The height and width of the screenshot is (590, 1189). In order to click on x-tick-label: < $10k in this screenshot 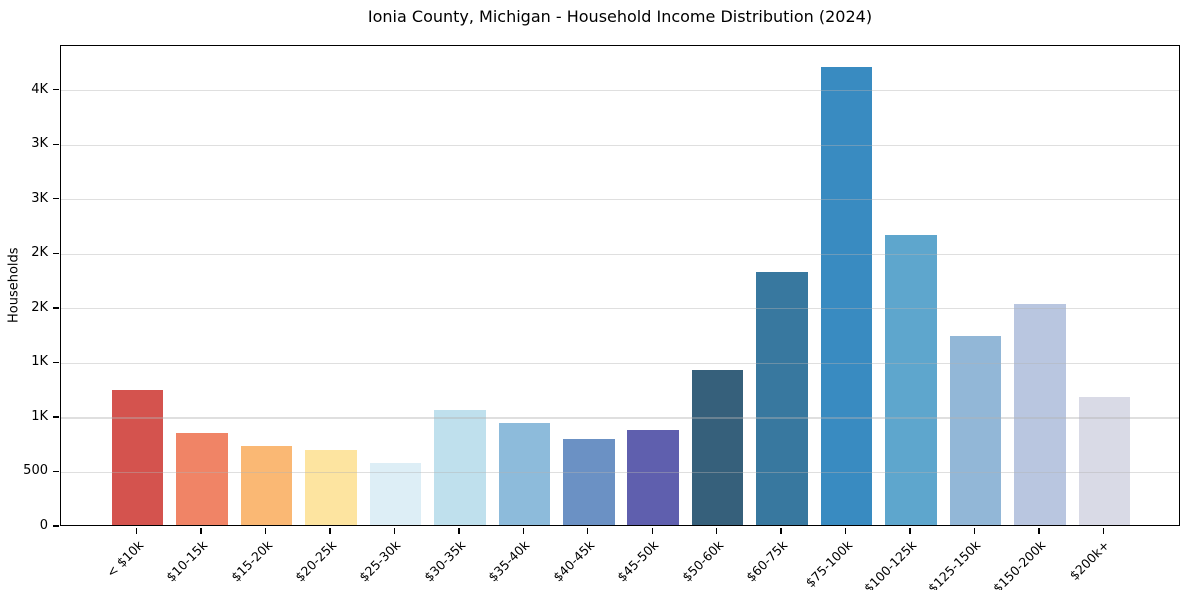, I will do `click(124, 559)`.